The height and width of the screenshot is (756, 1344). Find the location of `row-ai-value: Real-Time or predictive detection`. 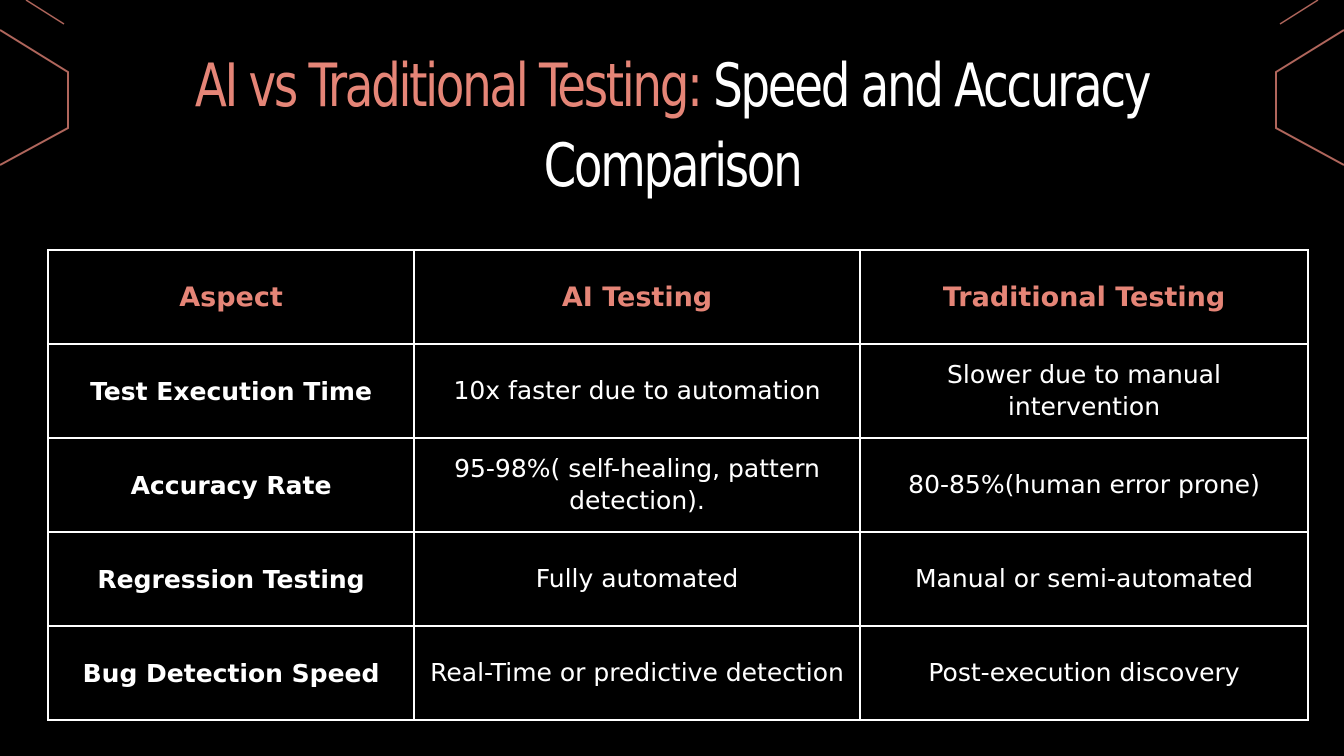

row-ai-value: Real-Time or predictive detection is located at coordinates (637, 673).